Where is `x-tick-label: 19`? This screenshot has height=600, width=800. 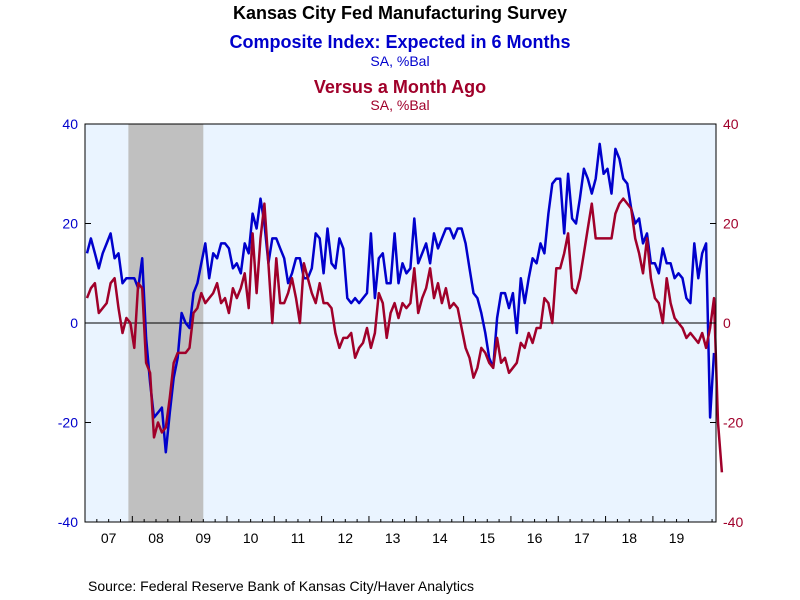
x-tick-label: 19 is located at coordinates (677, 538).